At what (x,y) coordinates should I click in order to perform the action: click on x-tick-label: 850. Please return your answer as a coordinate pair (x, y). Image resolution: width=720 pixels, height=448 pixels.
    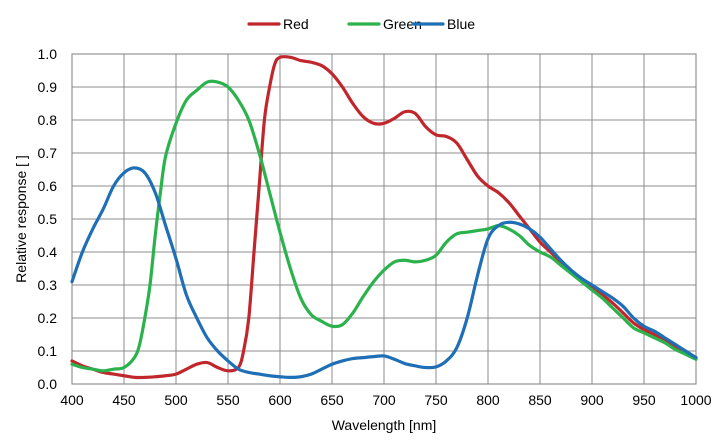
    Looking at the image, I should click on (540, 400).